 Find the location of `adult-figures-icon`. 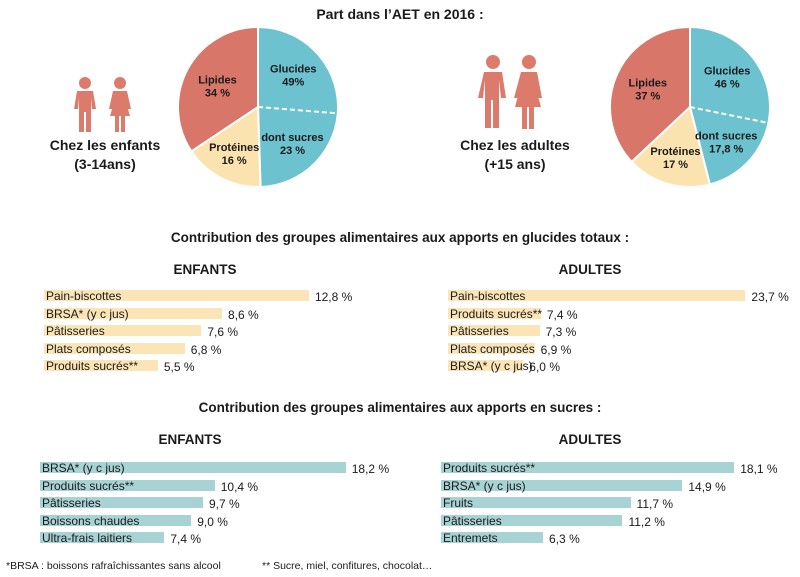

adult-figures-icon is located at coordinates (510, 92).